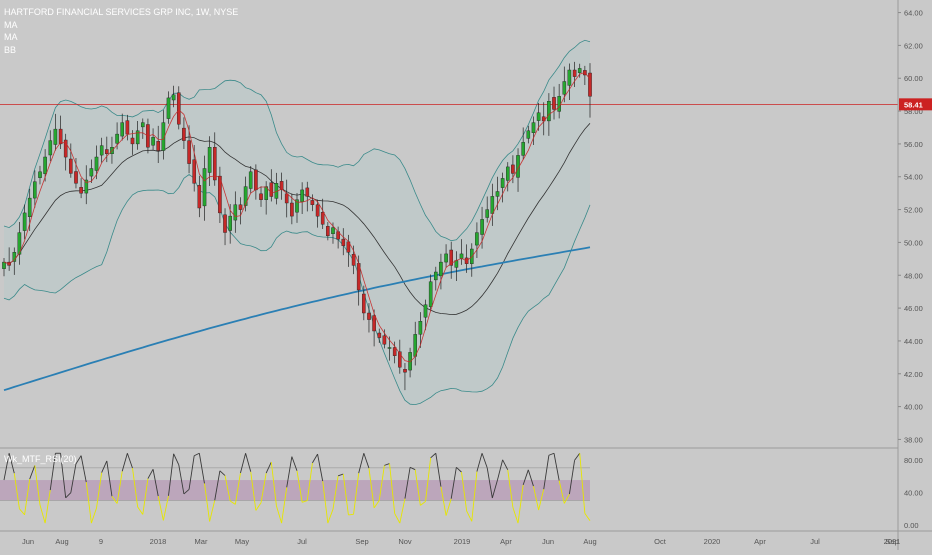 The height and width of the screenshot is (555, 932). What do you see at coordinates (913, 104) in the screenshot?
I see `last-price-label: 58.41` at bounding box center [913, 104].